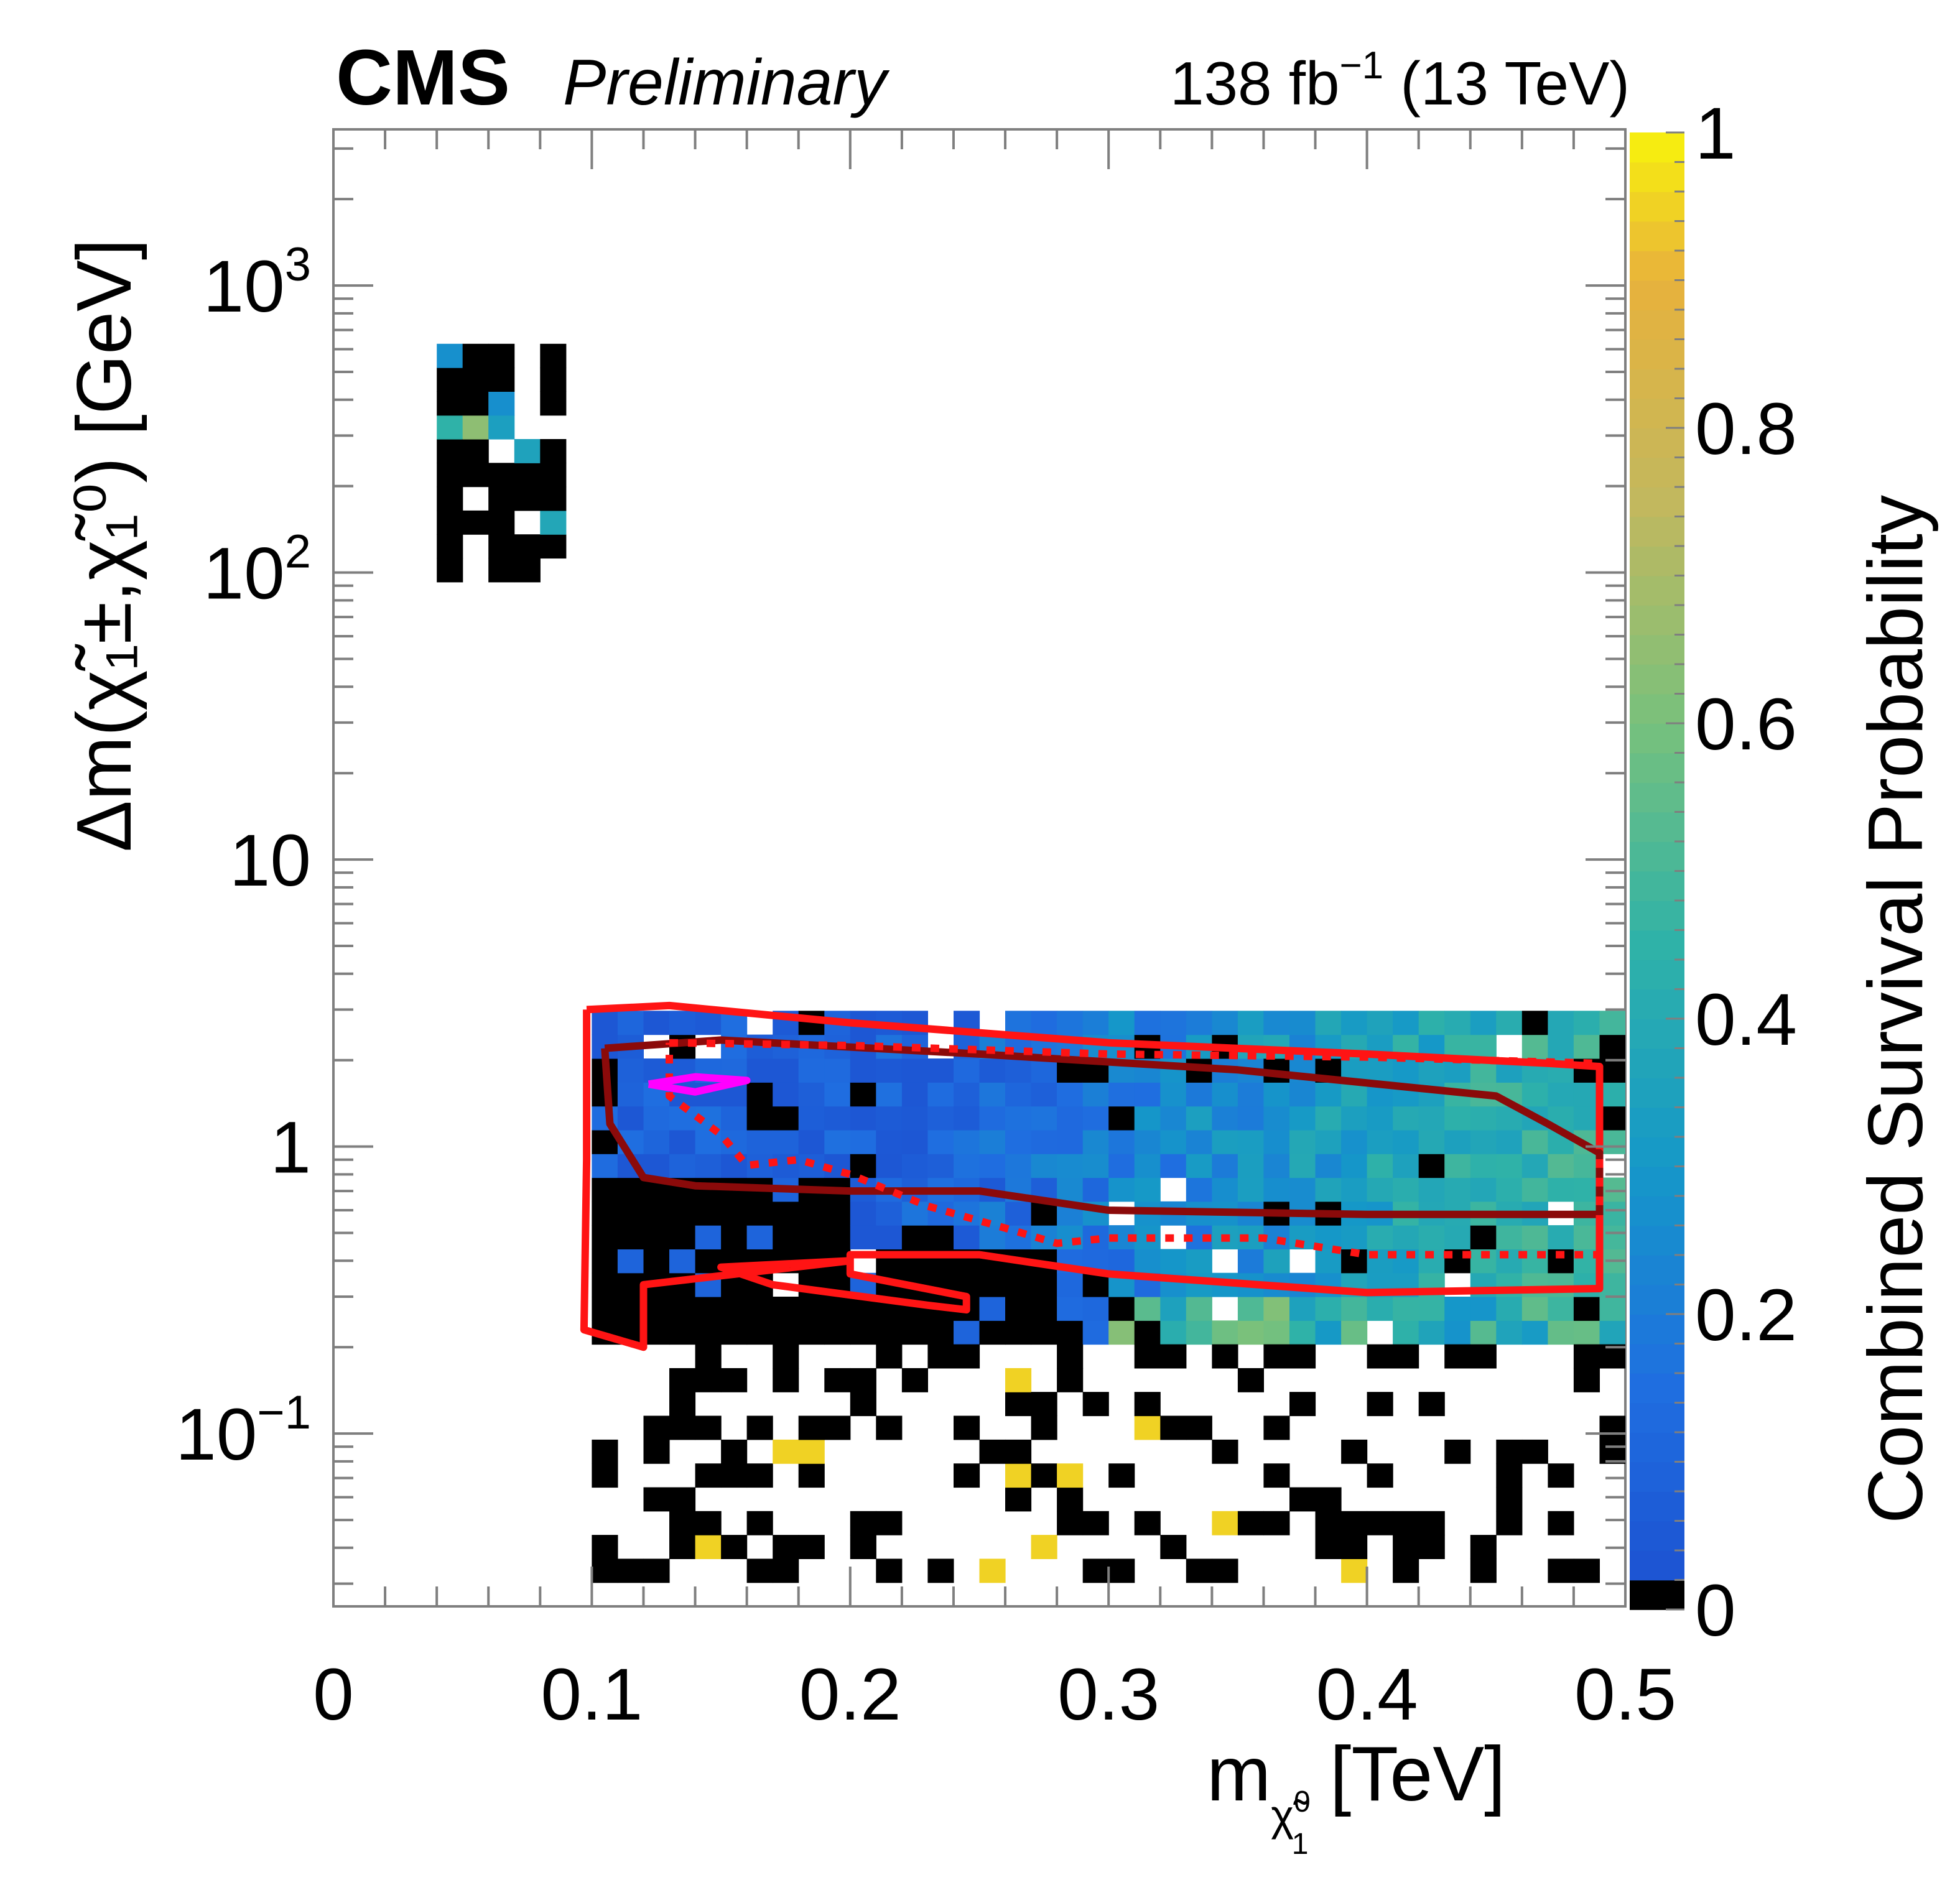 This screenshot has width=1960, height=1880. I want to click on y-tick-label: 10−1, so click(243, 1431).